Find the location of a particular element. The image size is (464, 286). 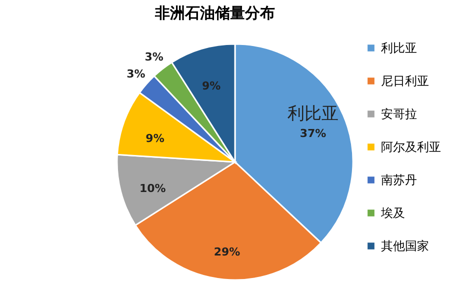

data-label: 10% is located at coordinates (153, 189).